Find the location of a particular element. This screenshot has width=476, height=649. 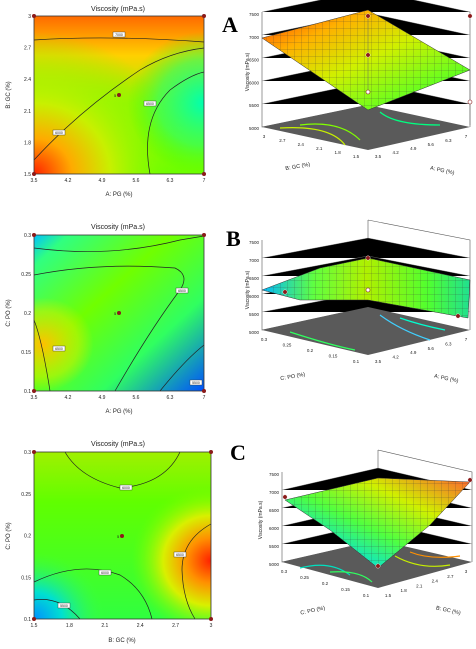

contour-a-ticks: 3.5 4.2 4.9 5.6 6.3 7 1.5 1.8 2.1 2.4 2.7 3 is located at coordinates (115, 99).